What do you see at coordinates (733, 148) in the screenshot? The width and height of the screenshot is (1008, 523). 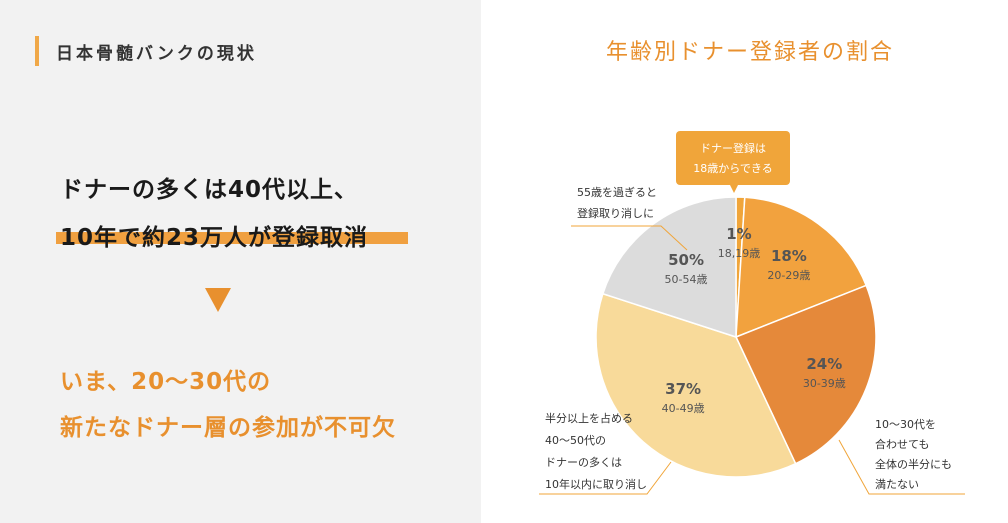 I see `callout-line-1: ドナー登録は` at bounding box center [733, 148].